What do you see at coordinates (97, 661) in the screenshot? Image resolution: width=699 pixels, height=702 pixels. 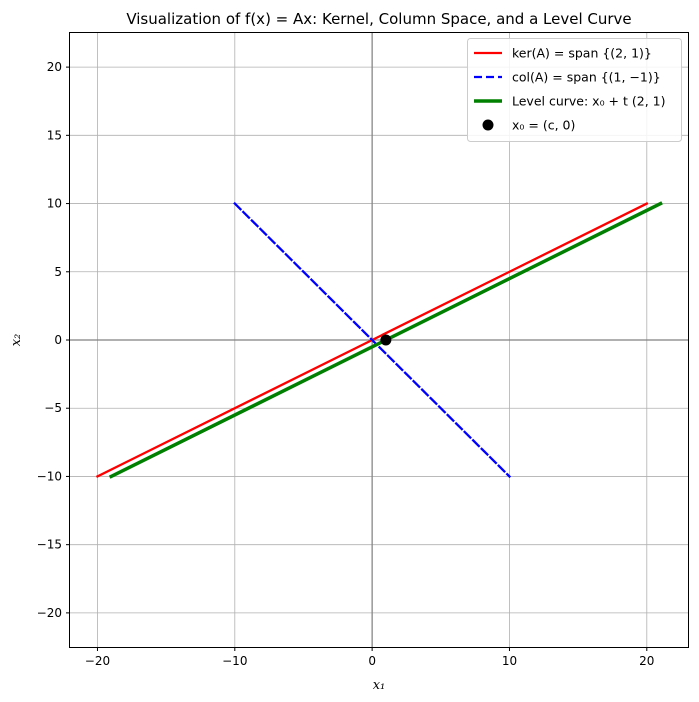 I see `x-tick-label: −20` at bounding box center [97, 661].